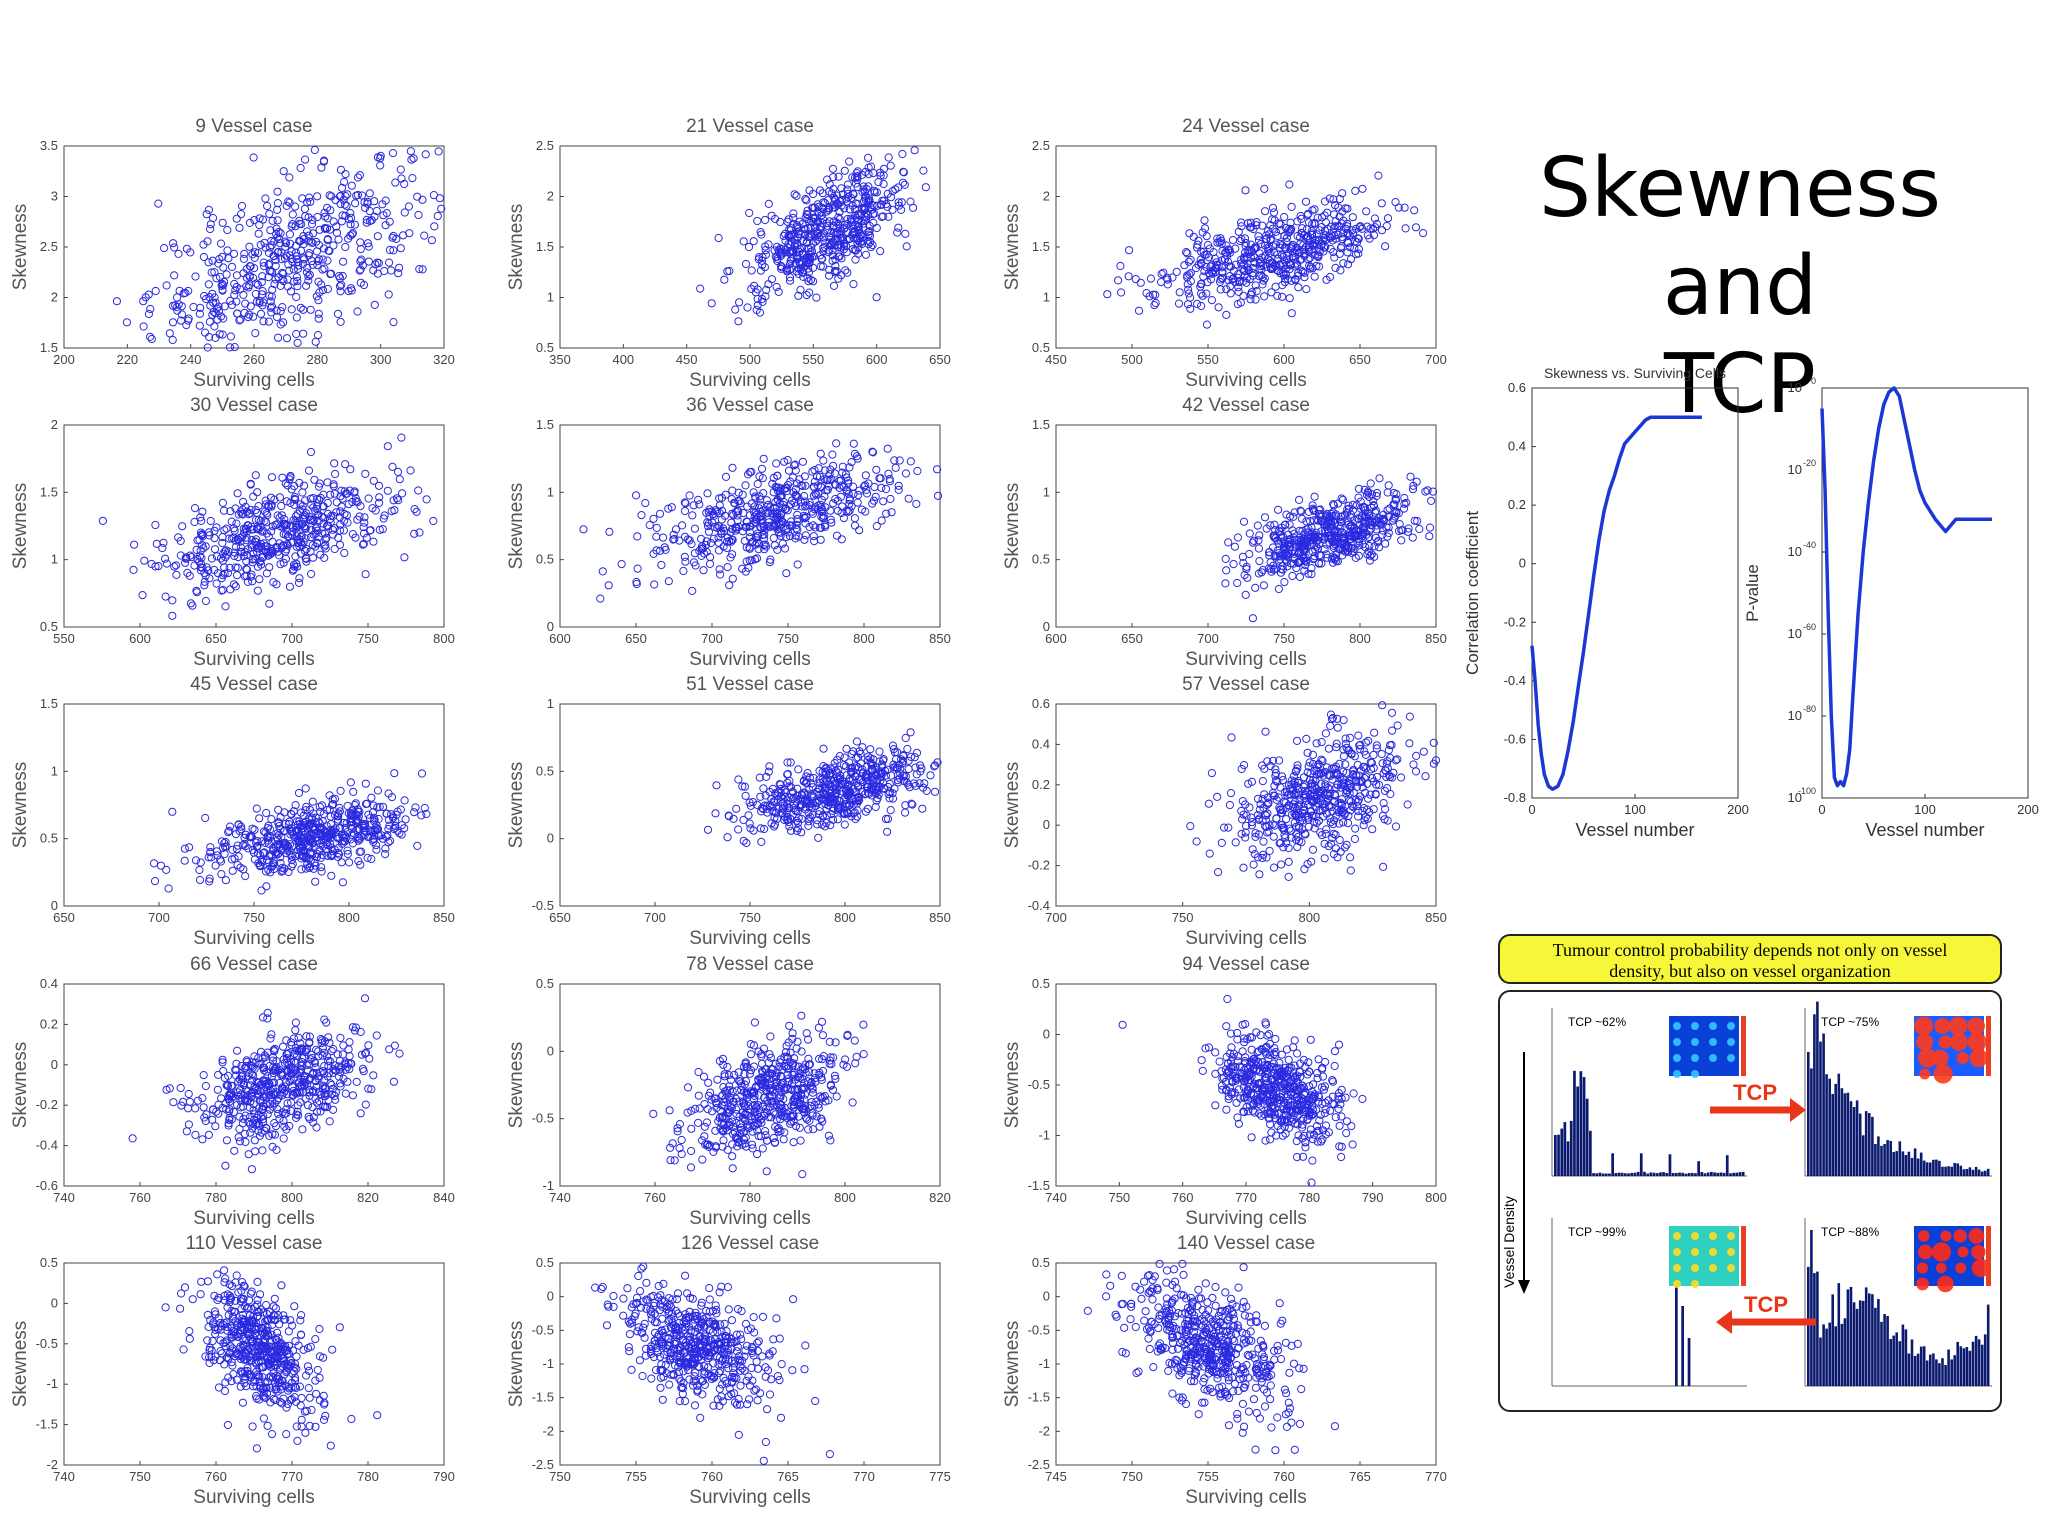 The image size is (2048, 1536). Describe the element at coordinates (54, 196) in the screenshot. I see `y-tick-label: 3` at that location.